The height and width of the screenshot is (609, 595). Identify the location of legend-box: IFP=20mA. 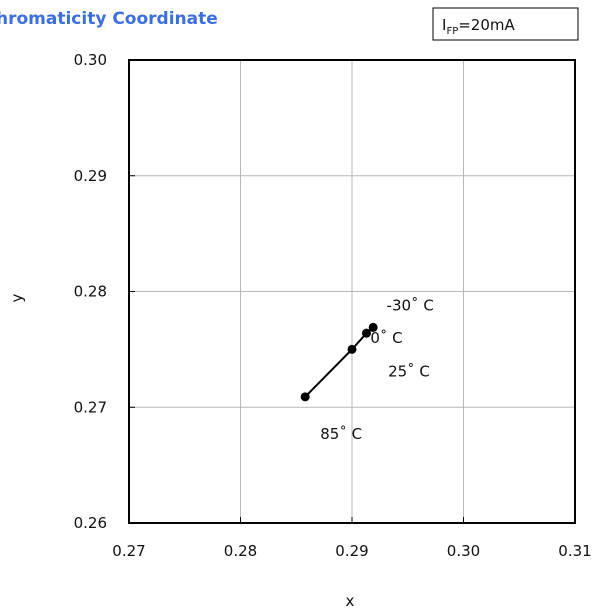
(505, 24).